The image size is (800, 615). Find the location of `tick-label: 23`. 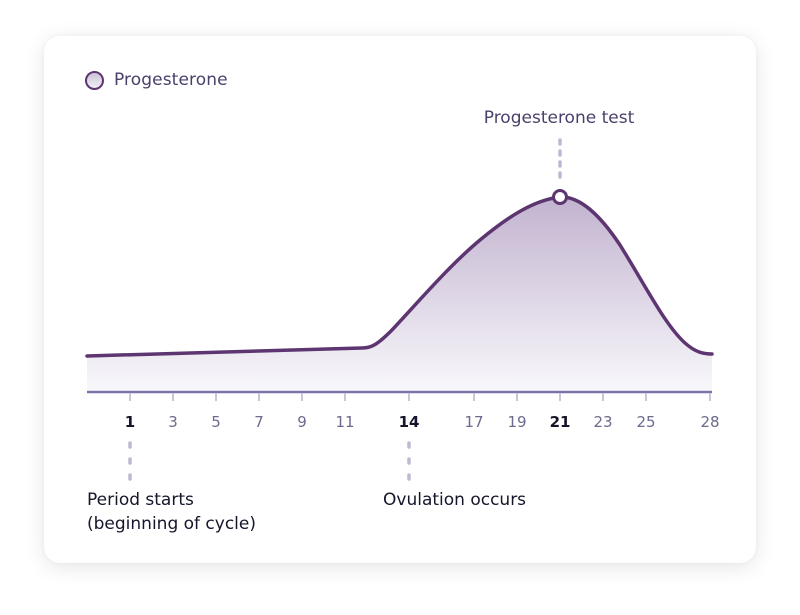

tick-label: 23 is located at coordinates (603, 422).